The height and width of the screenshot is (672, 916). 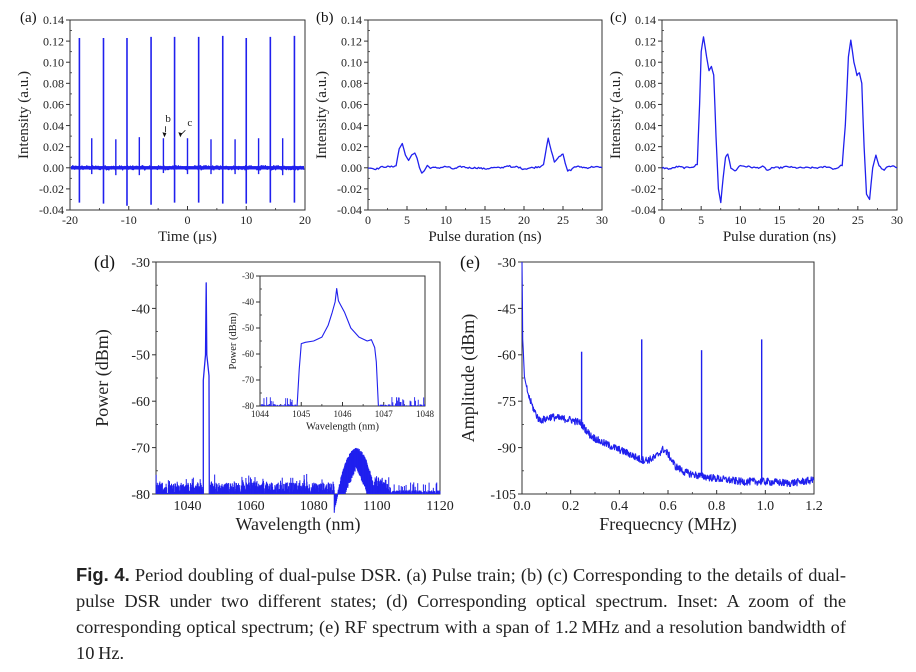 I want to click on chart-d-inset-noise, so click(x=343, y=401).